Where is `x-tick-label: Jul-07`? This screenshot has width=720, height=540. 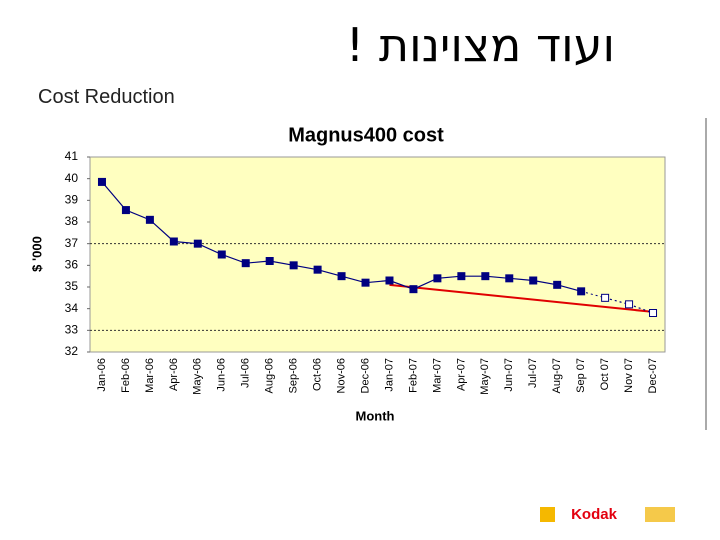 x-tick-label: Jul-07 is located at coordinates (533, 373).